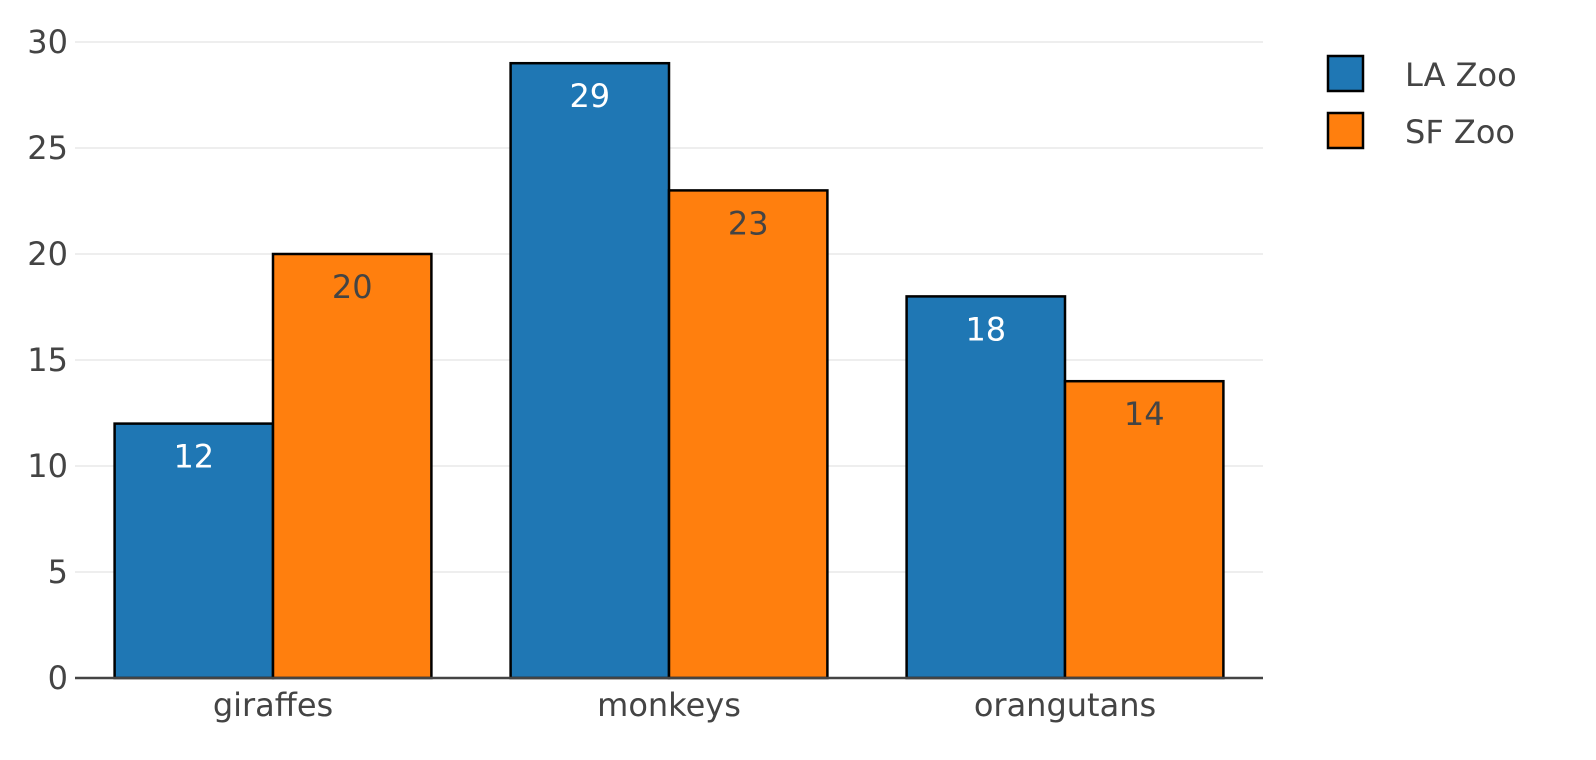 The width and height of the screenshot is (1596, 760). Describe the element at coordinates (58, 572) in the screenshot. I see `y-tick-label: 5` at that location.